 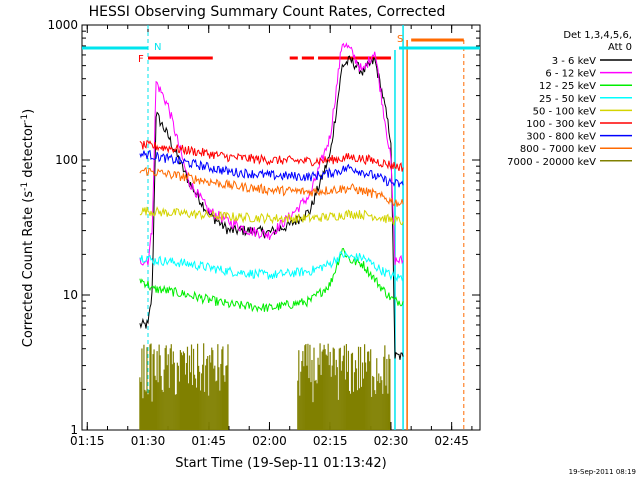 What do you see at coordinates (28, 111) in the screenshot?
I see `y-axis-label-part3: )` at bounding box center [28, 111].